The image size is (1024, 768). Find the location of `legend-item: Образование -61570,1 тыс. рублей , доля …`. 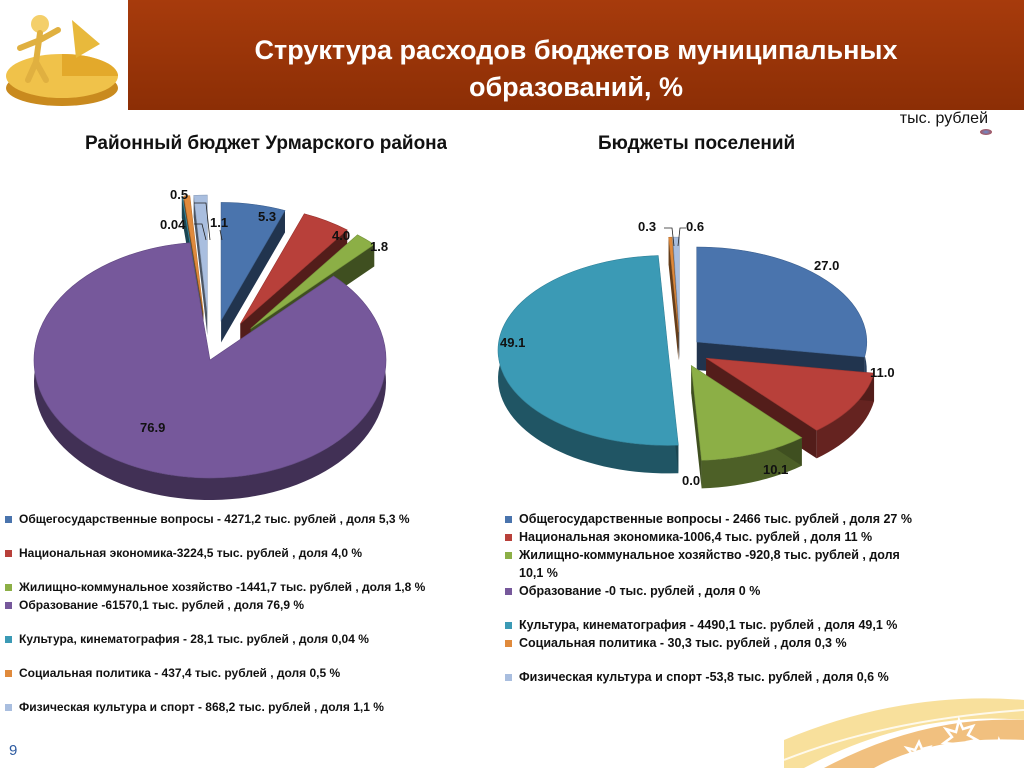

legend-item: Образование -61570,1 тыс. рублей , доля … is located at coordinates (240, 605).